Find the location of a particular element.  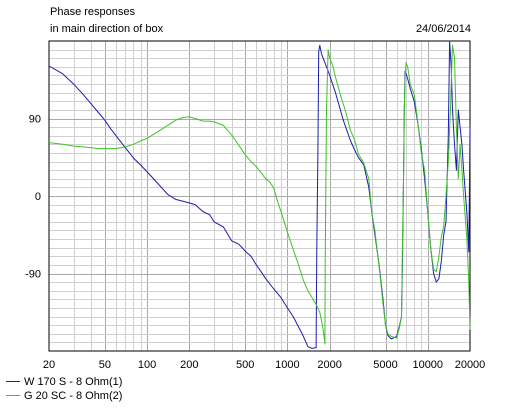

x-tick-label: 20 is located at coordinates (49, 365).